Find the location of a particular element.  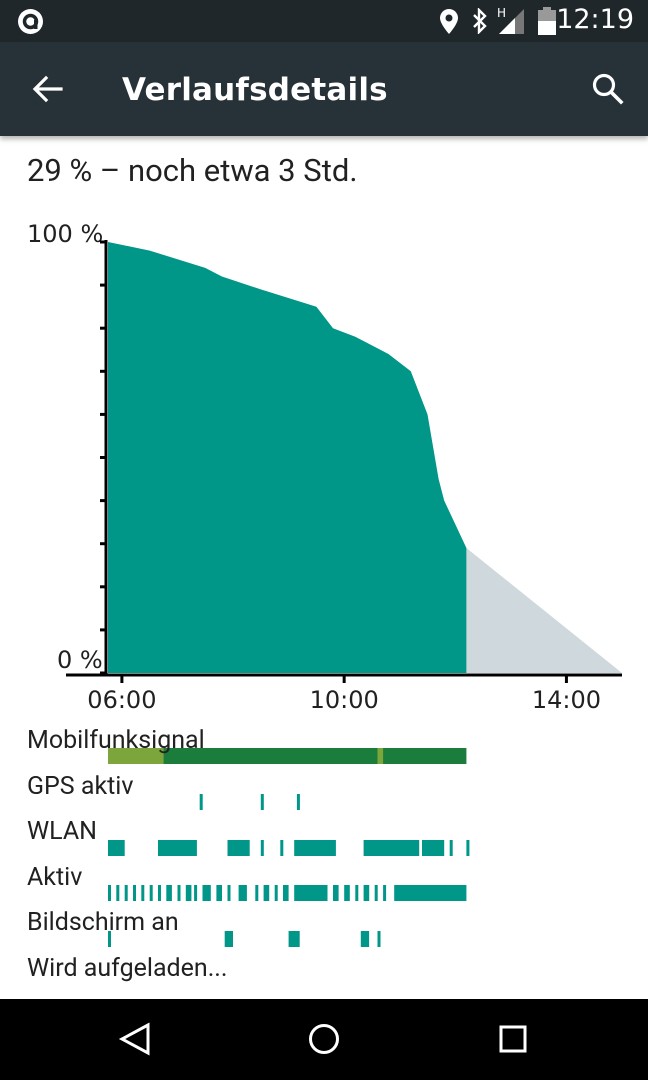

network-type-label: H is located at coordinates (502, 13).